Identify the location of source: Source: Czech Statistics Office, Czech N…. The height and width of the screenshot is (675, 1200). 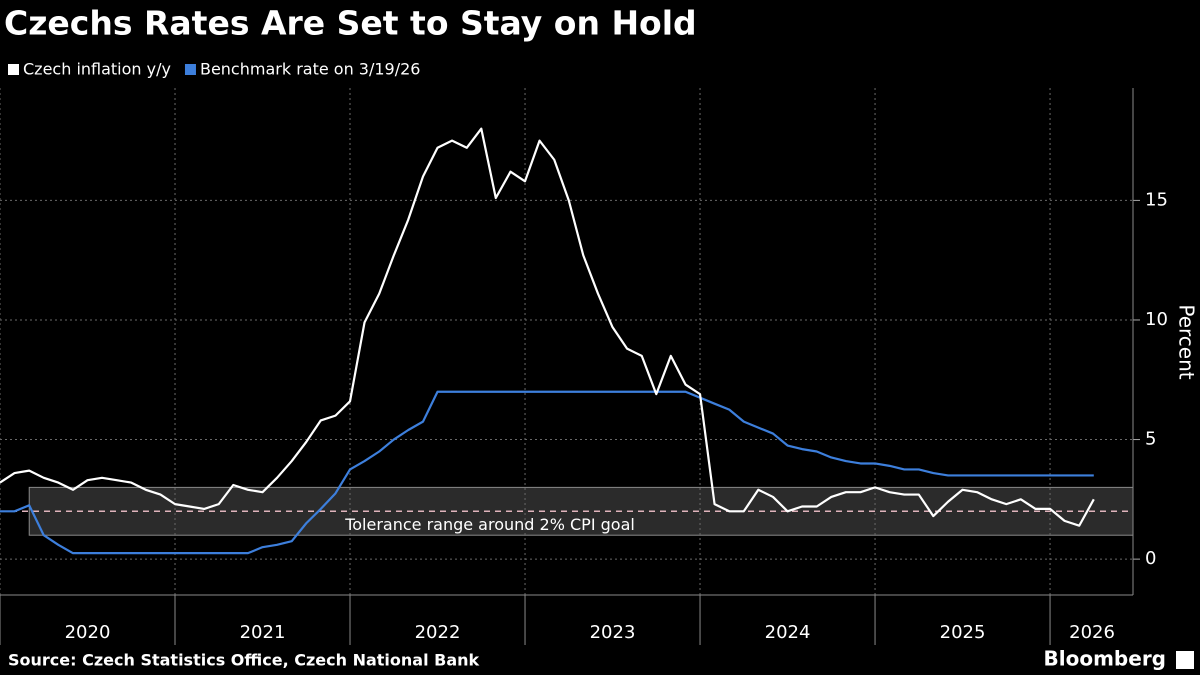
(244, 660).